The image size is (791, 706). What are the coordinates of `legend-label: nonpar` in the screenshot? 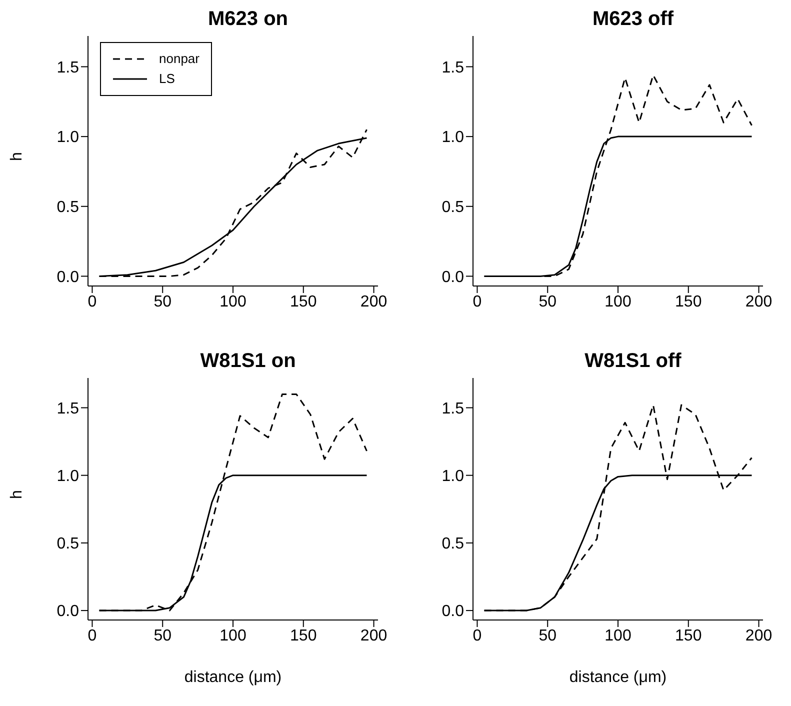 It's located at (179, 59).